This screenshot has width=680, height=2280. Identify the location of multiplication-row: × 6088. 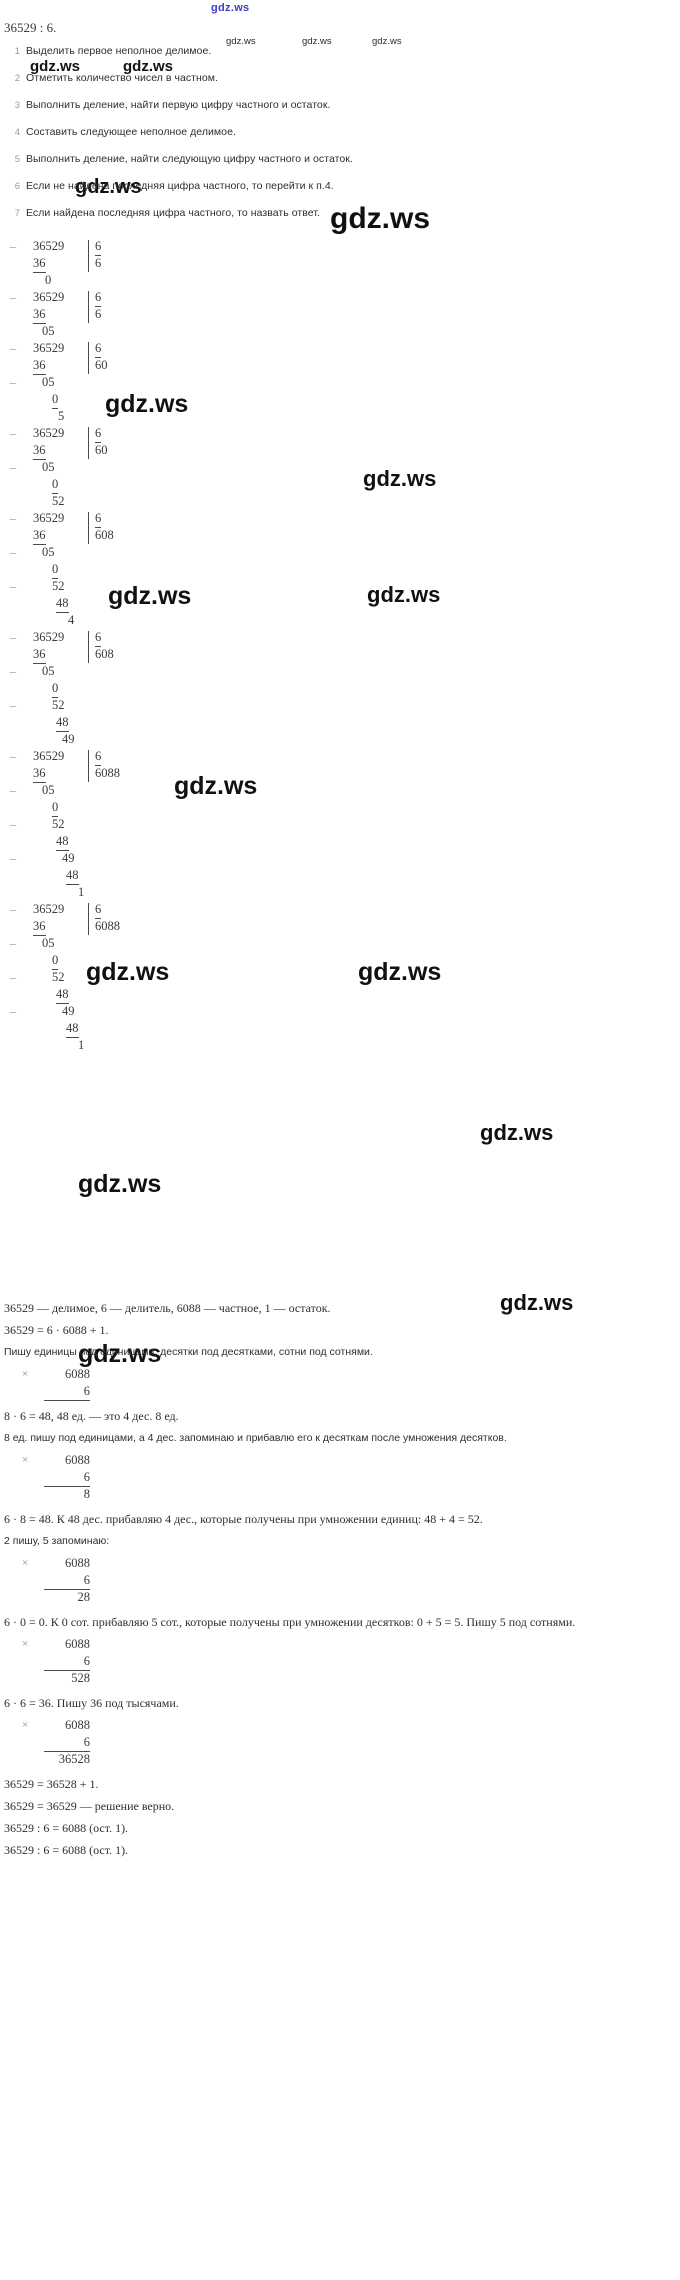
(340, 1644).